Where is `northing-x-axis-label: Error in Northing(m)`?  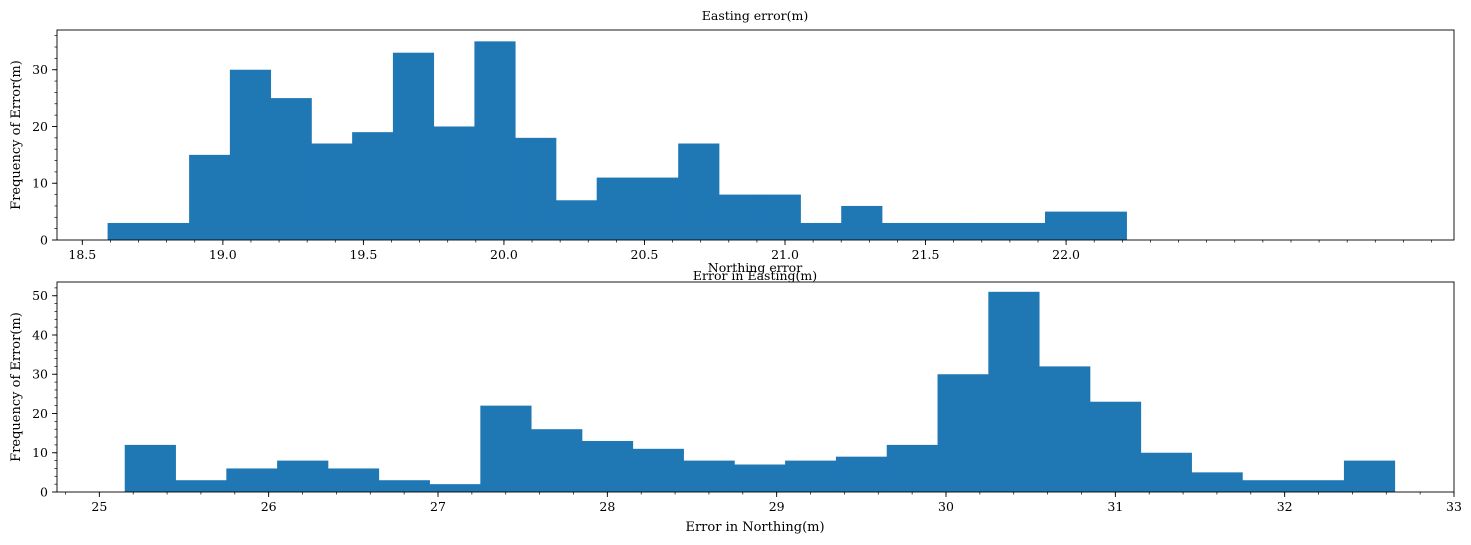 northing-x-axis-label: Error in Northing(m) is located at coordinates (754, 527).